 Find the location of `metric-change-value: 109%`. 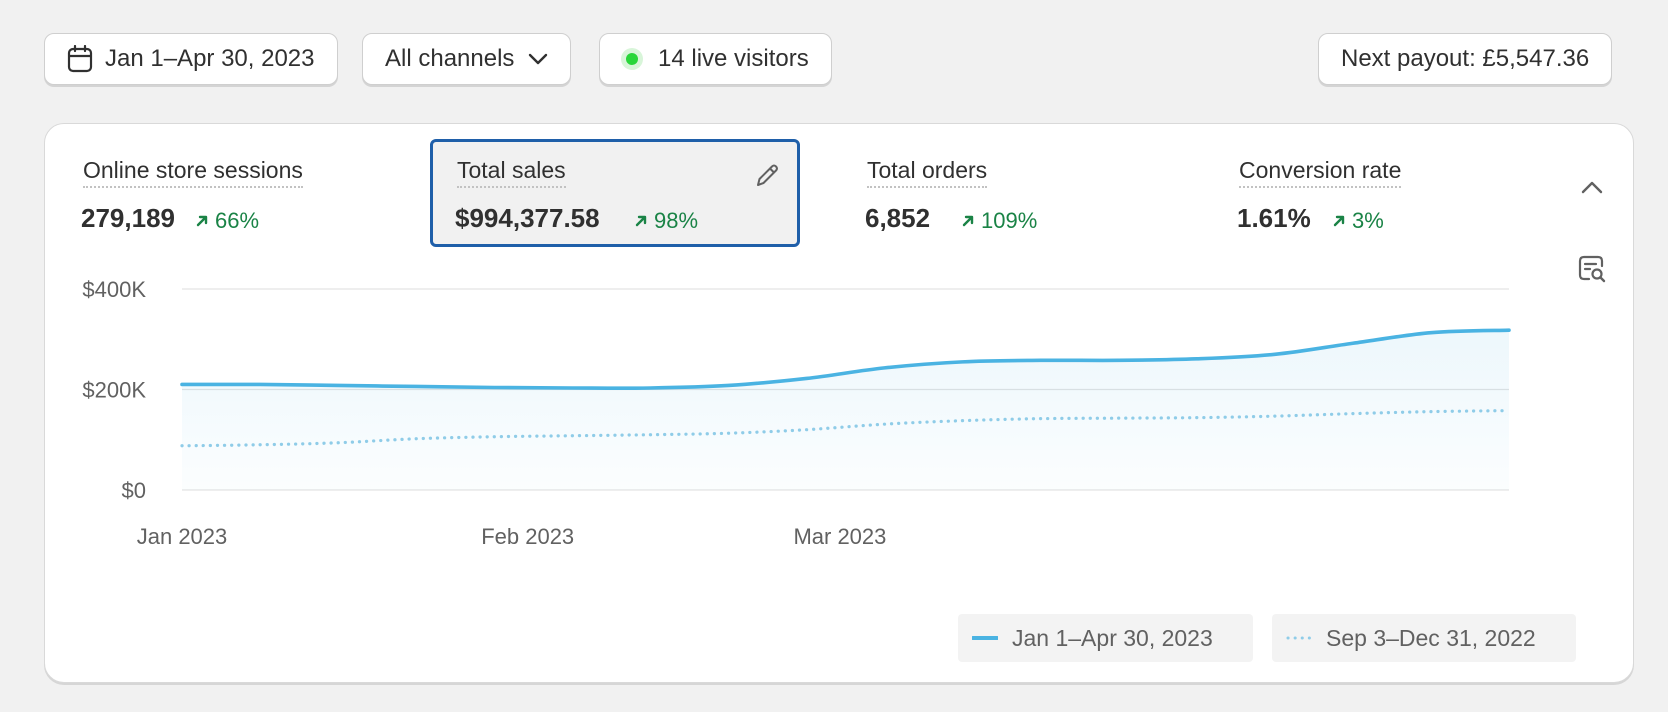

metric-change-value: 109% is located at coordinates (1009, 220).